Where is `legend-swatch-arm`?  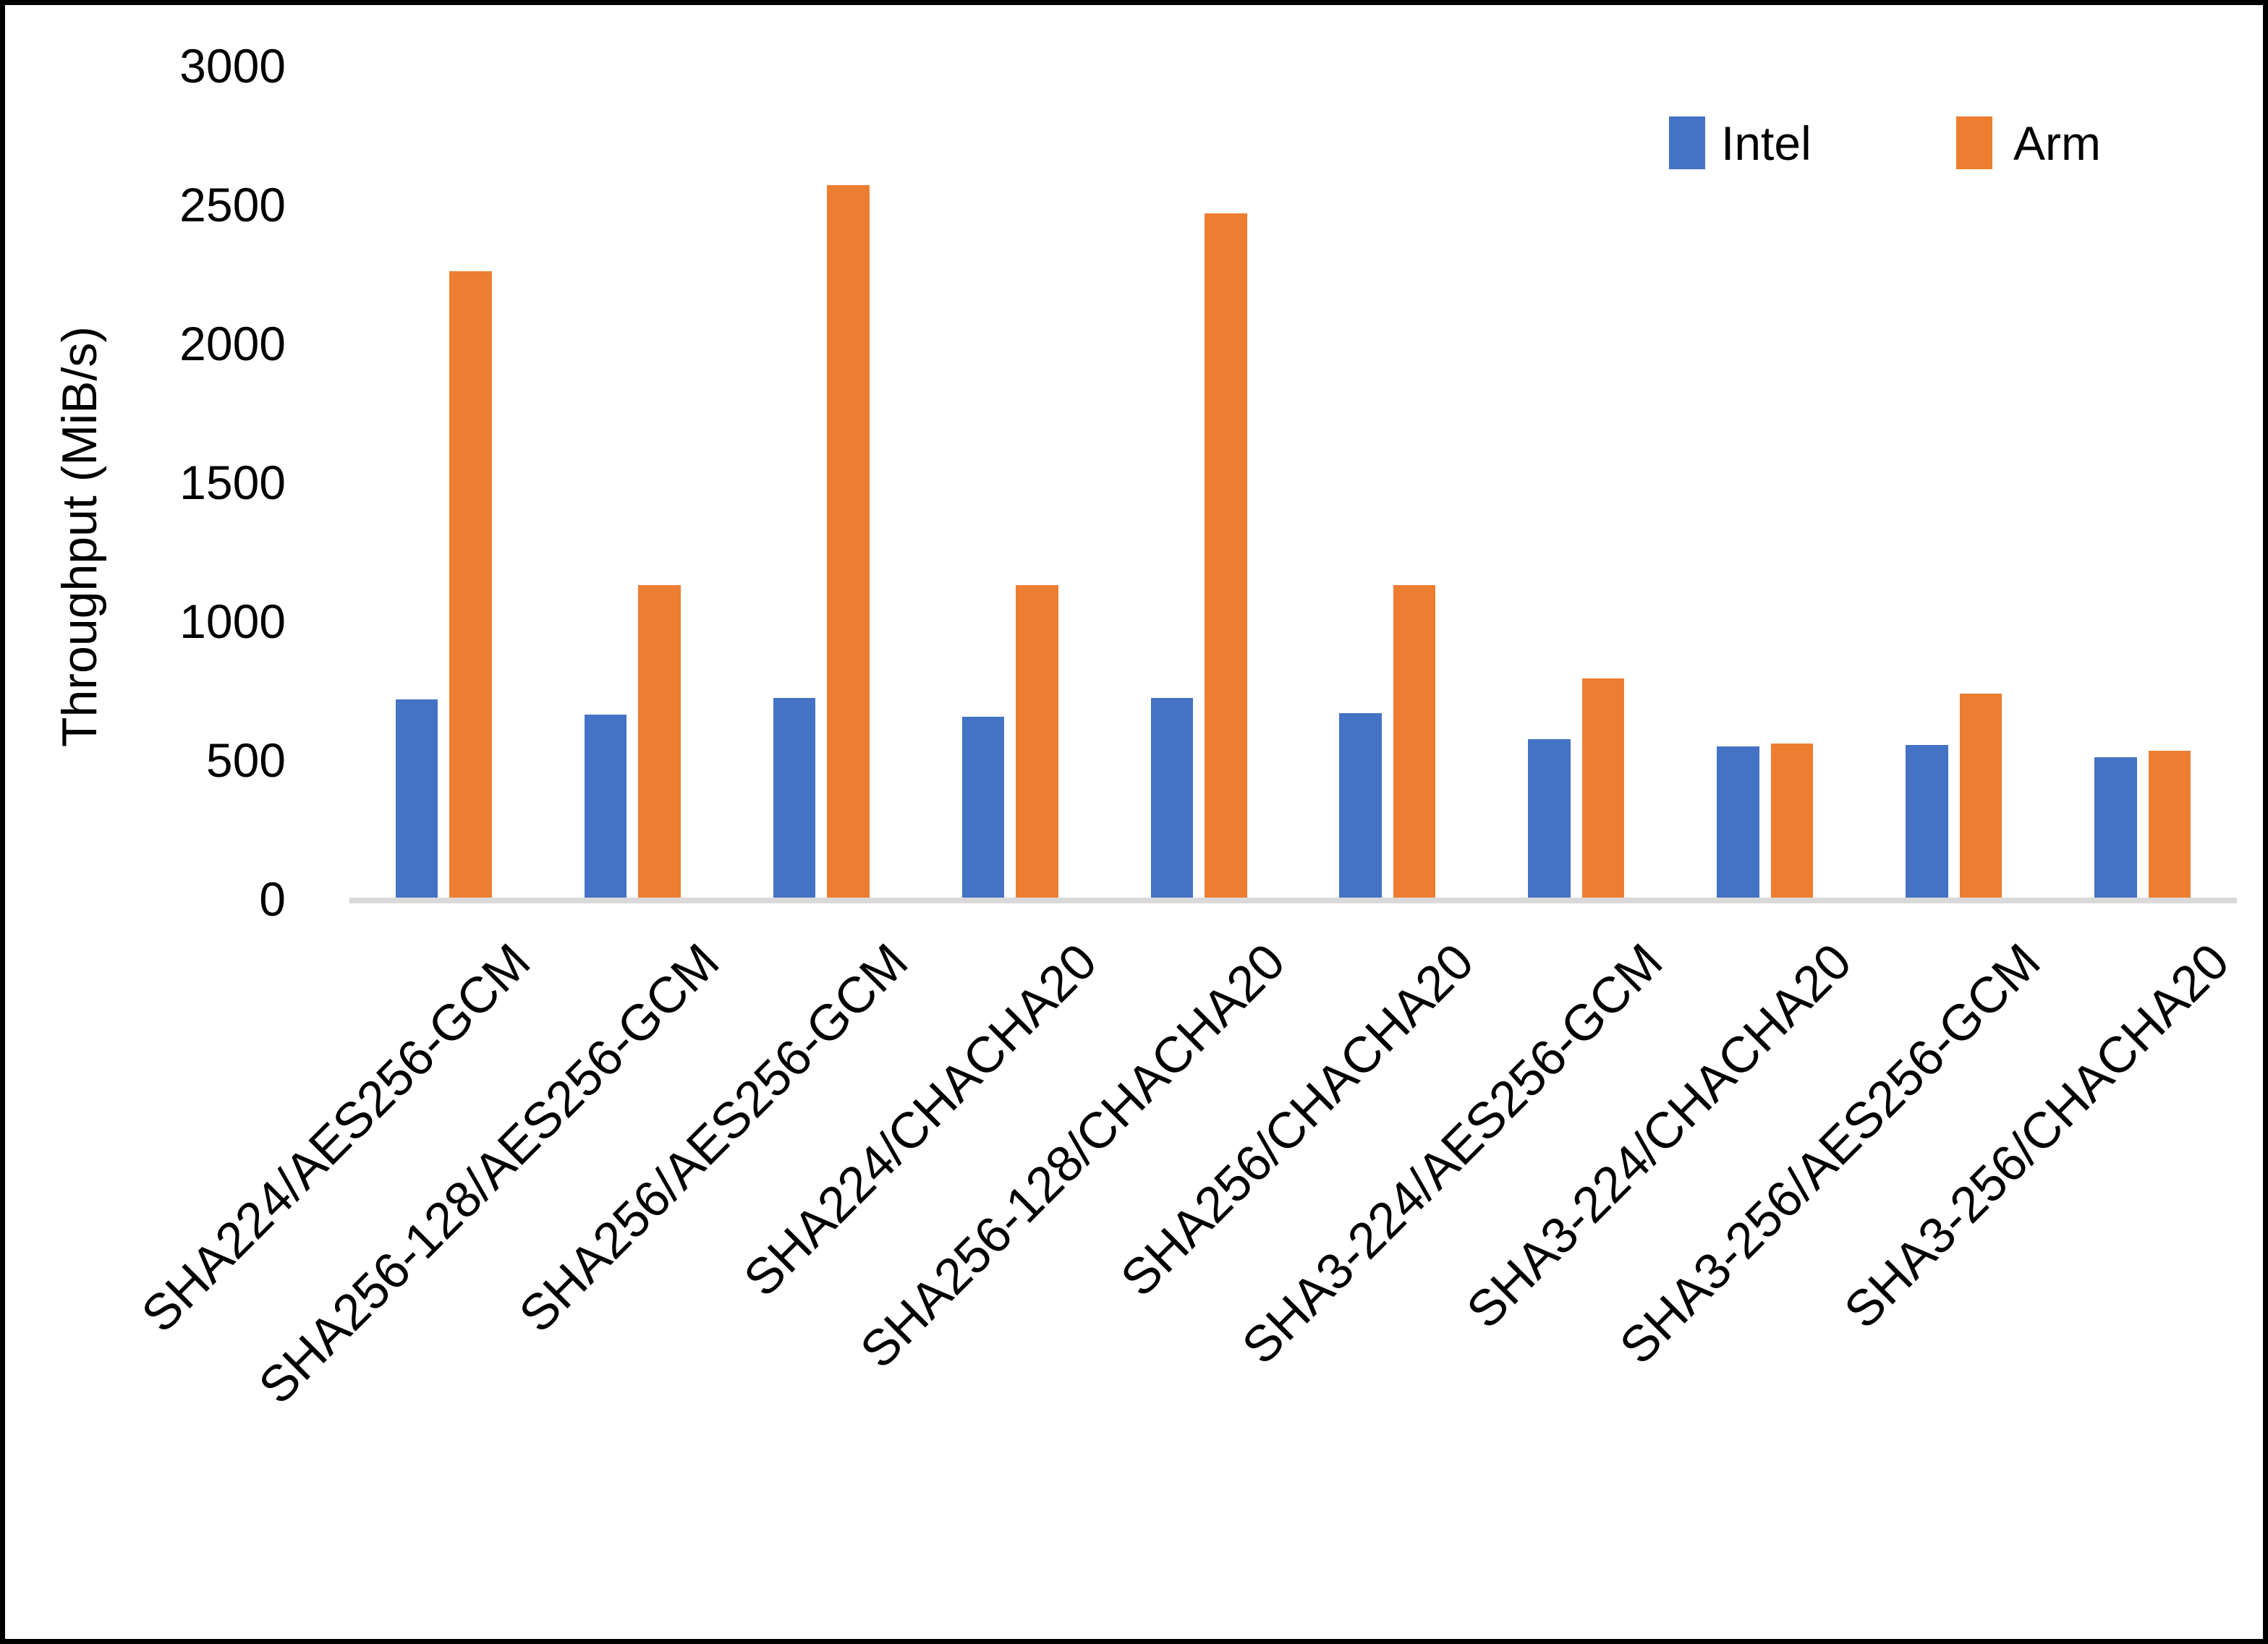
legend-swatch-arm is located at coordinates (1974, 142).